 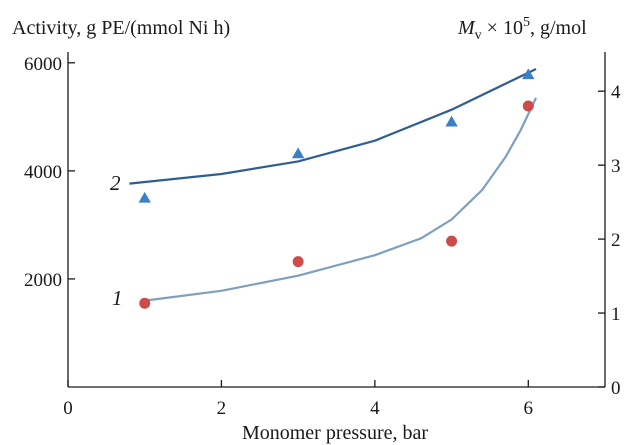 I want to click on x-tick-label: 0, so click(x=68, y=408).